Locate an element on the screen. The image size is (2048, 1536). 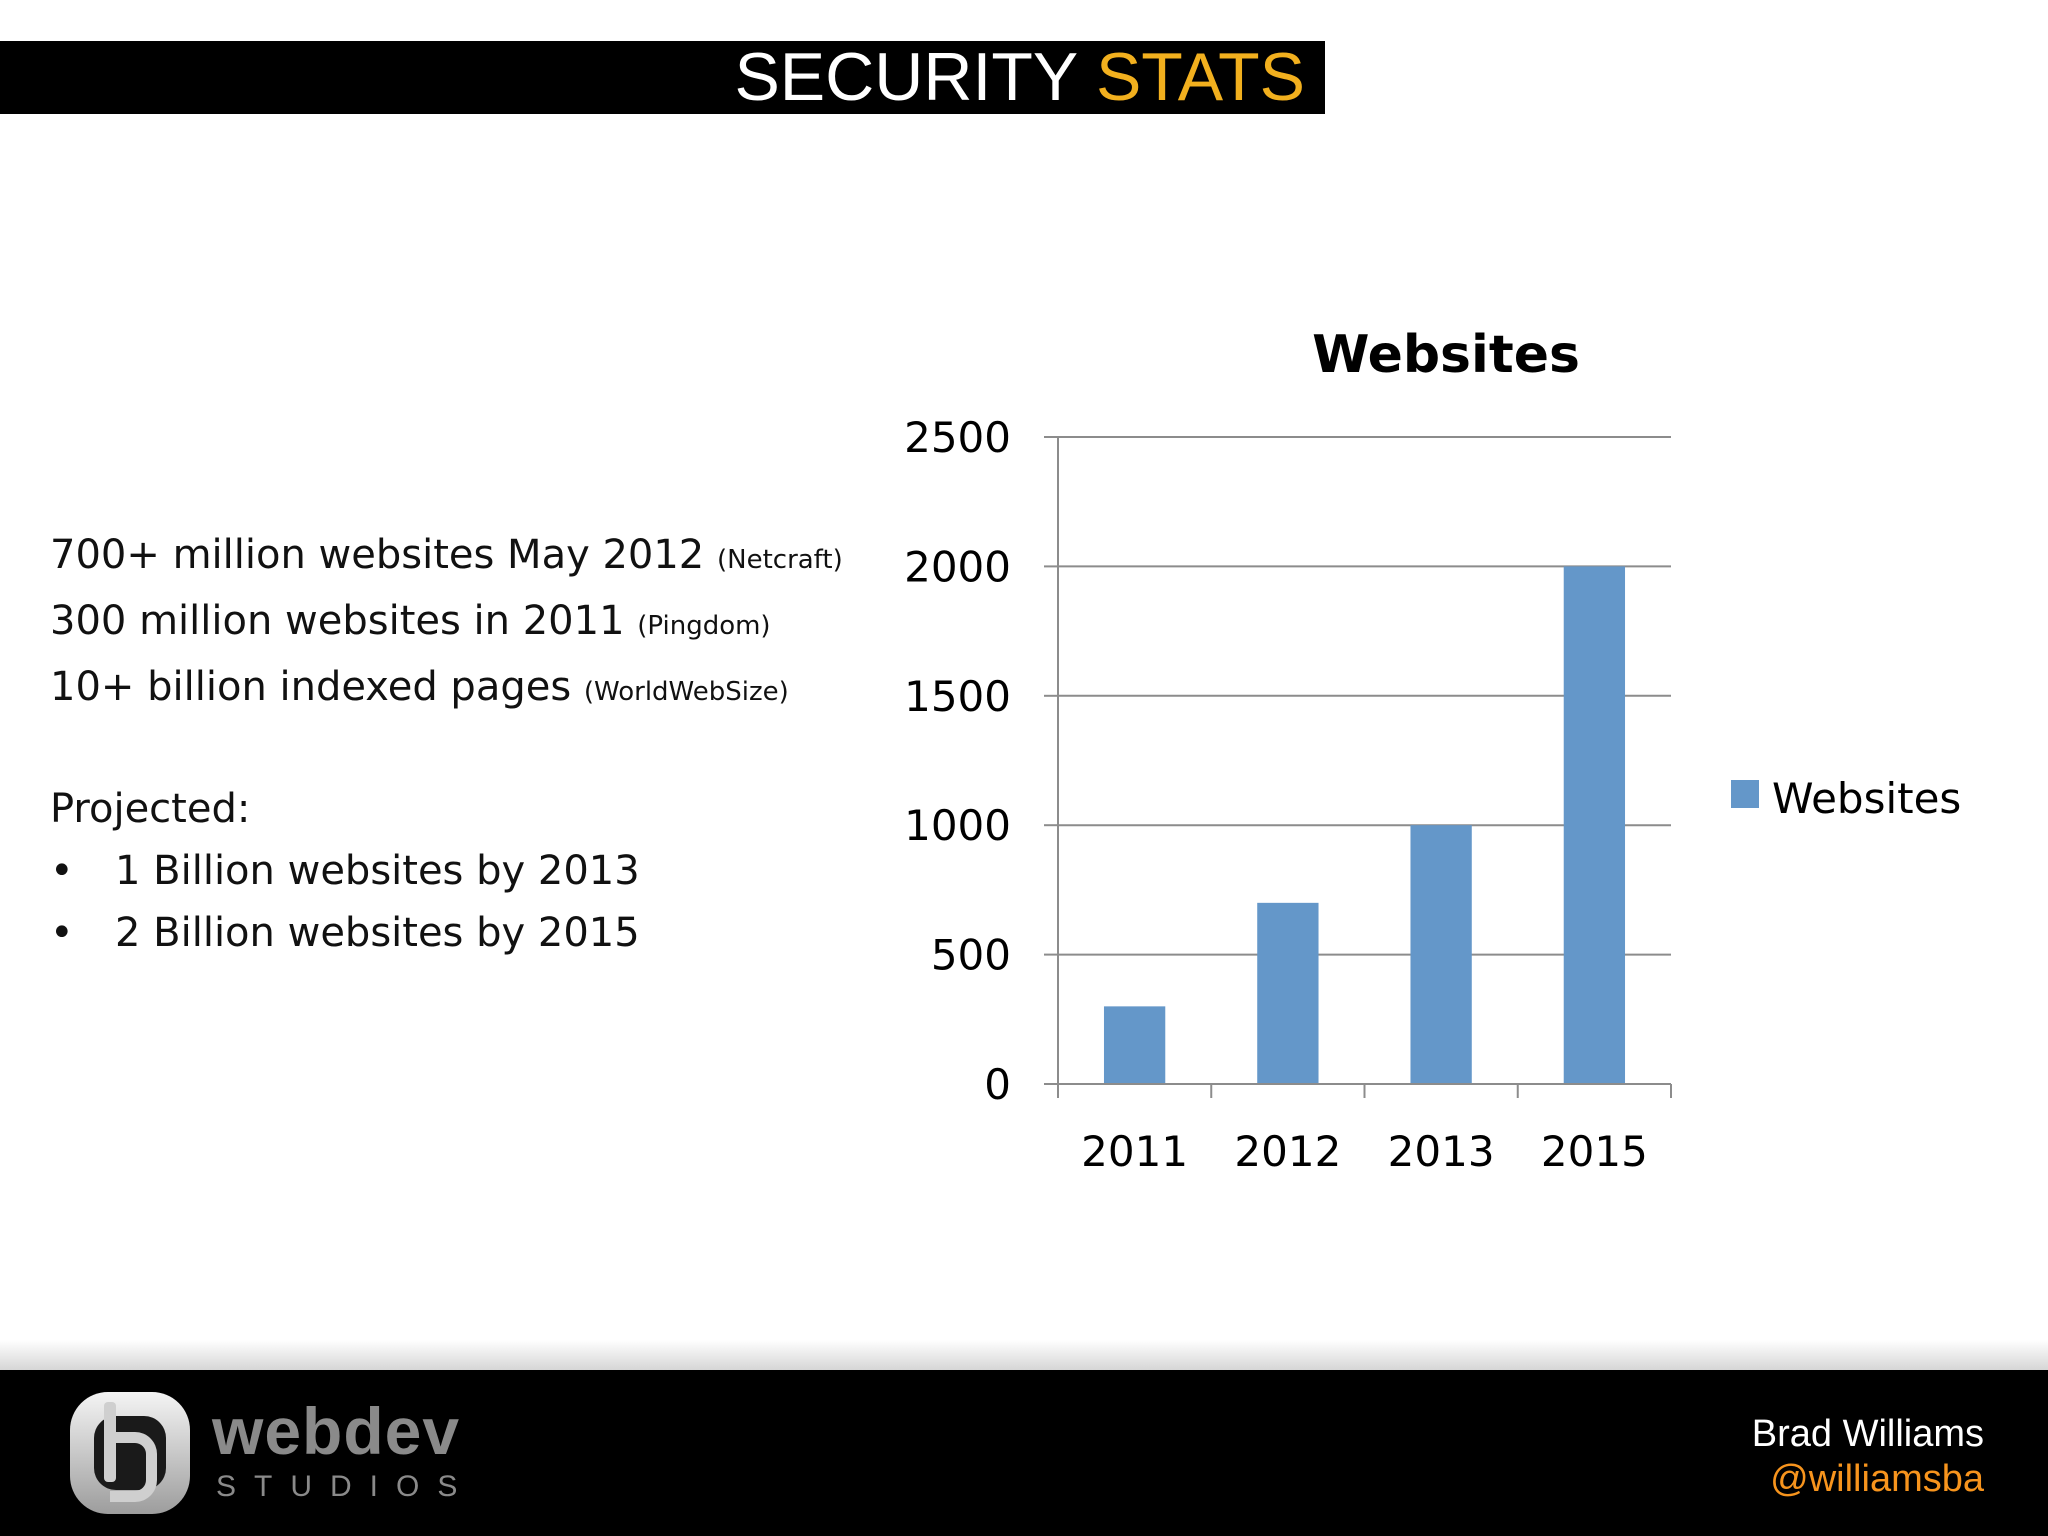
y-tick-label: 2500 is located at coordinates (957, 437).